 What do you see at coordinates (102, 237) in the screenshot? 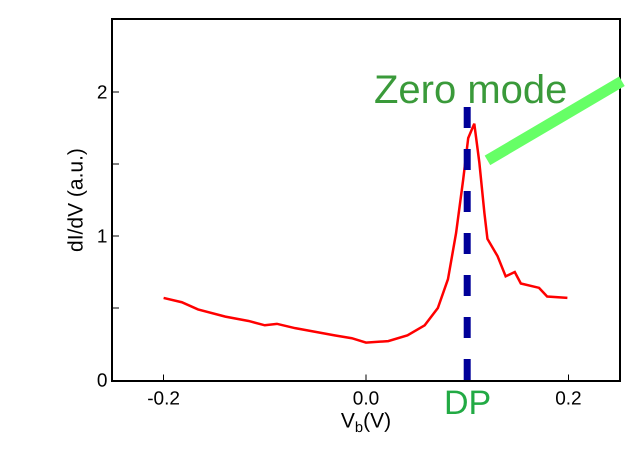
I see `y-tick-label: 1` at bounding box center [102, 237].